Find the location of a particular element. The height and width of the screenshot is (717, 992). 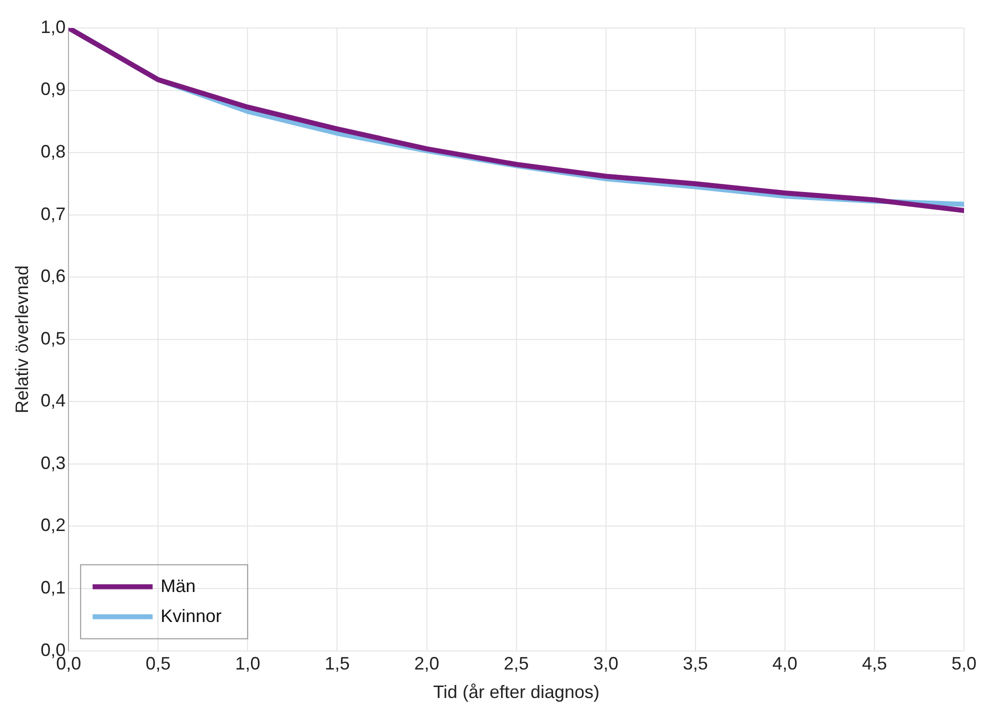

y-tick-label: 0,7 is located at coordinates (53, 214).